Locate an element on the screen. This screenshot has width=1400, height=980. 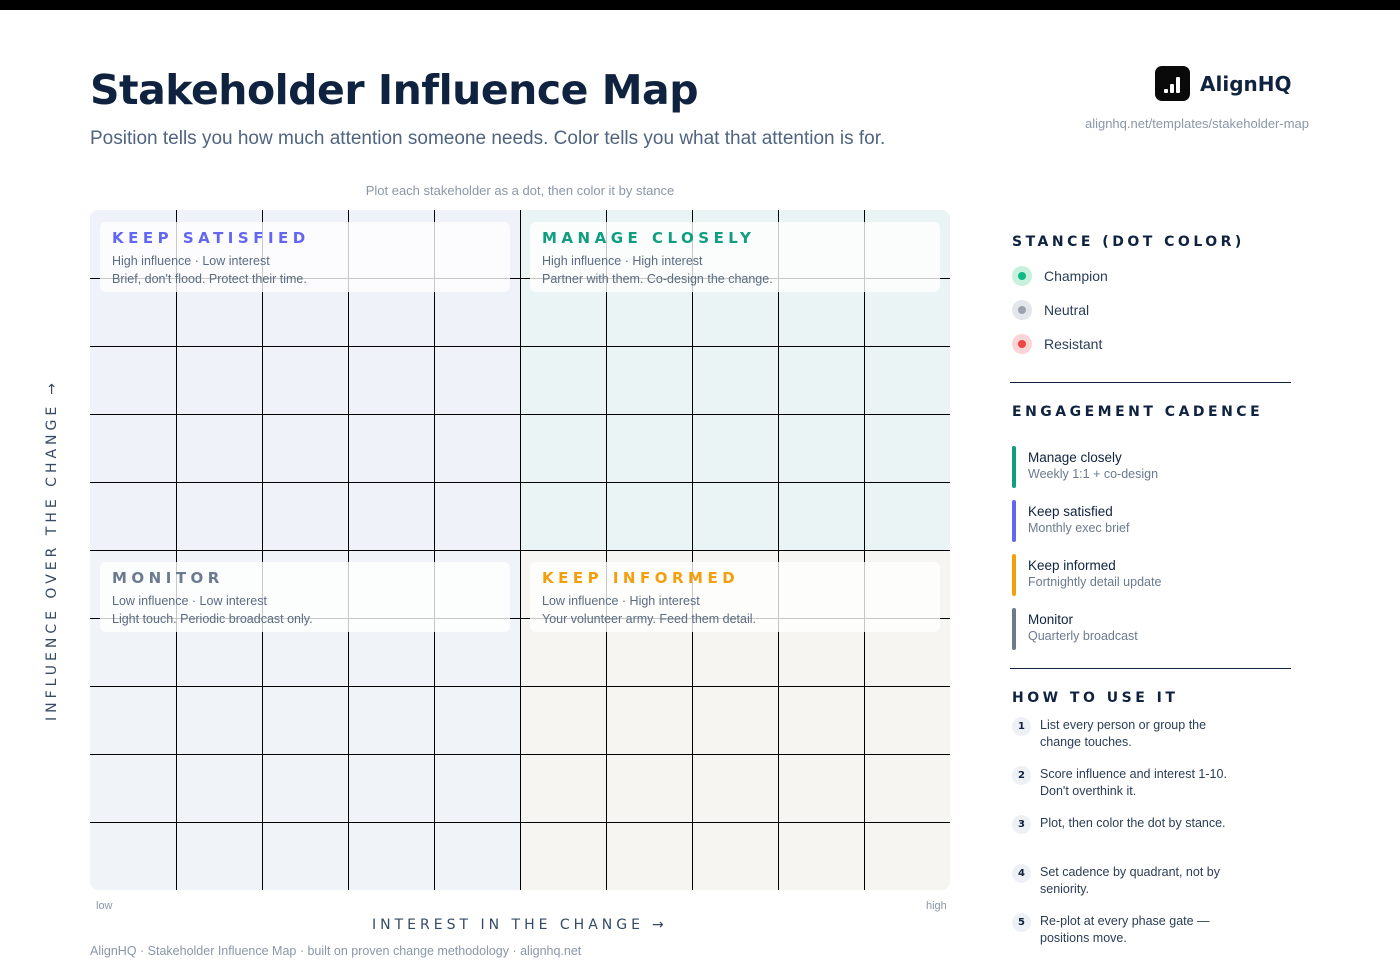
bar-chart-icon is located at coordinates (1172, 83).